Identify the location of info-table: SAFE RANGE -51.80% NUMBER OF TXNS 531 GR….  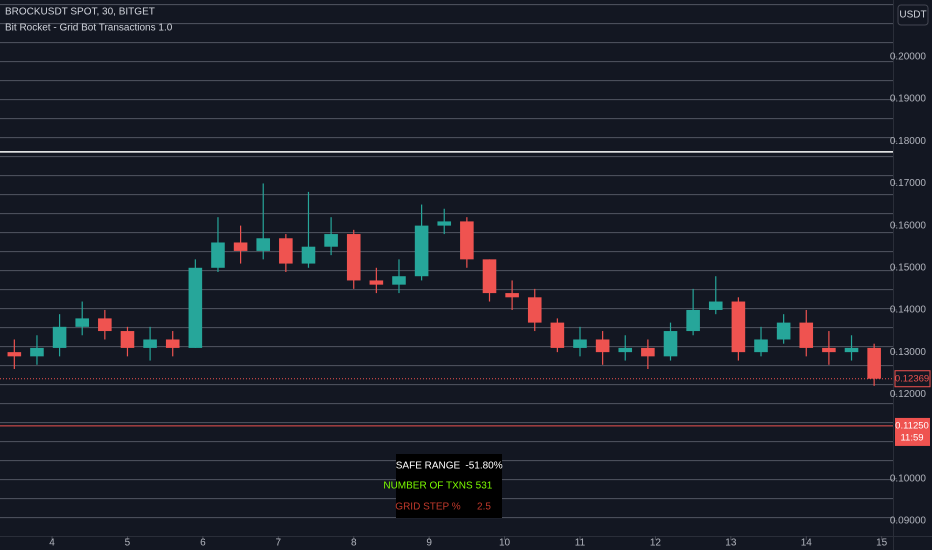
(443, 486).